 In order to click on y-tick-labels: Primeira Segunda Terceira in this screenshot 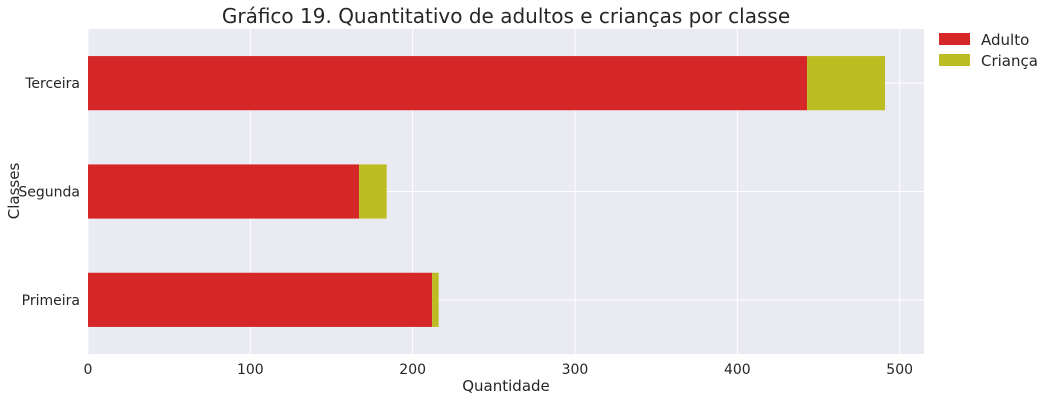, I will do `click(49, 192)`.